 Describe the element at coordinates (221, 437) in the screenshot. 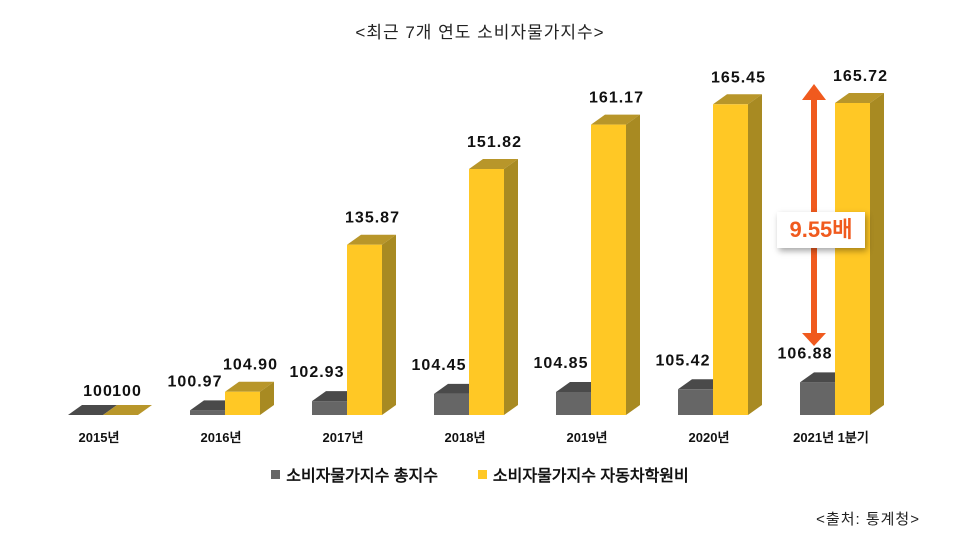

I see `x-tick-label-1: 2016년` at that location.